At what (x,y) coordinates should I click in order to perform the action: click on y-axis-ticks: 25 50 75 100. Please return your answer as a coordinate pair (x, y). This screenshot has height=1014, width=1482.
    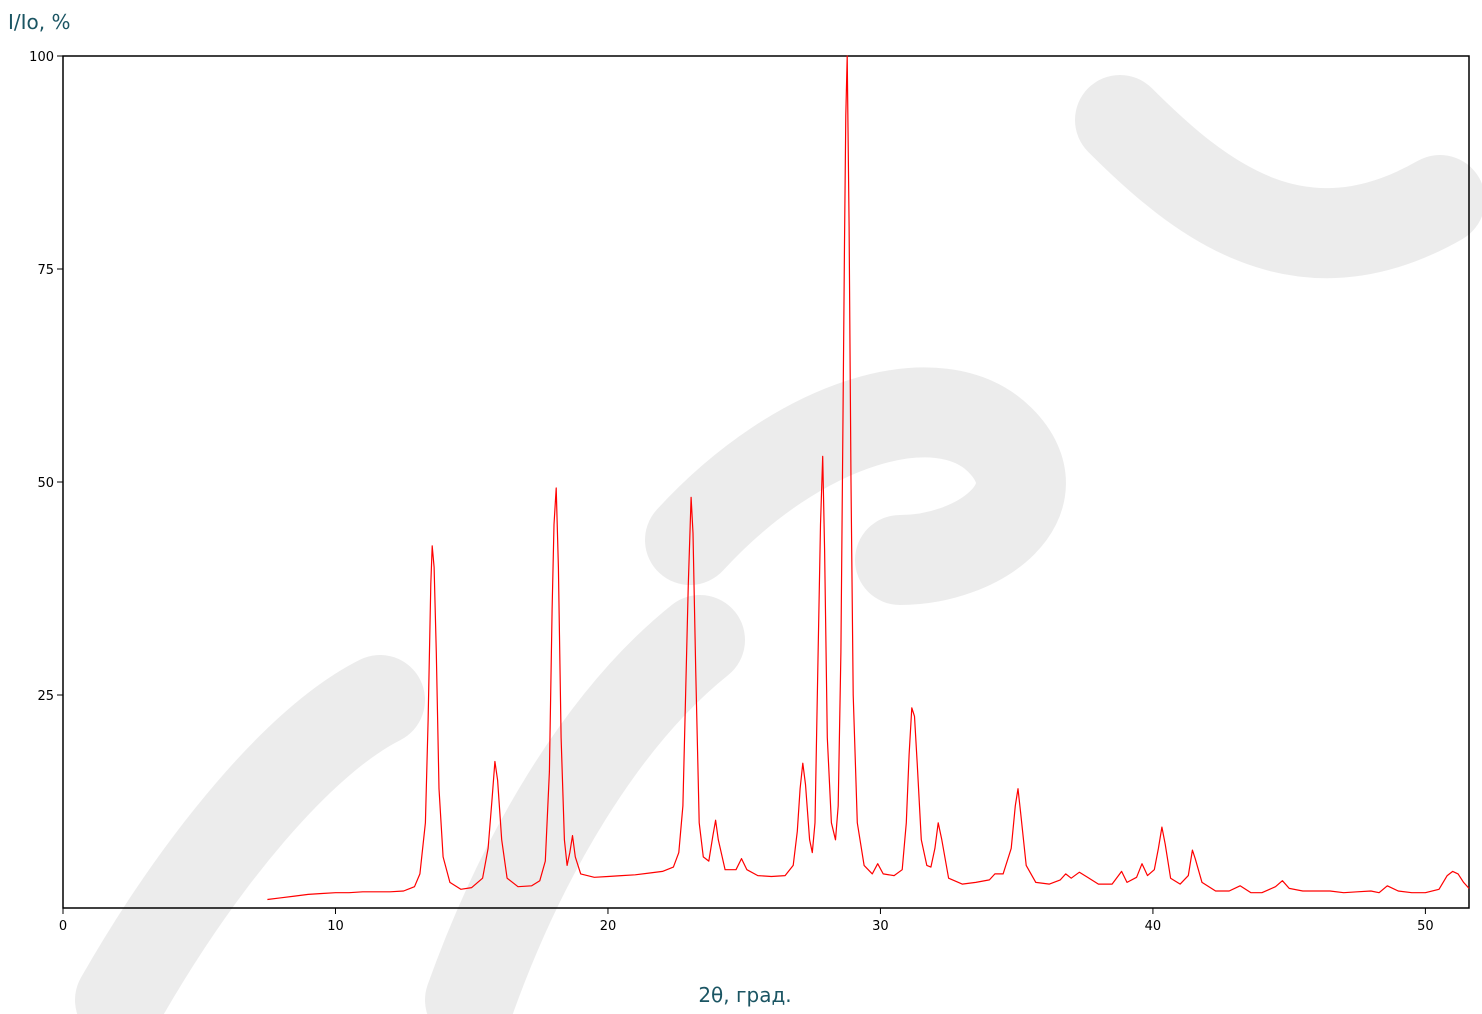
    Looking at the image, I should click on (46, 377).